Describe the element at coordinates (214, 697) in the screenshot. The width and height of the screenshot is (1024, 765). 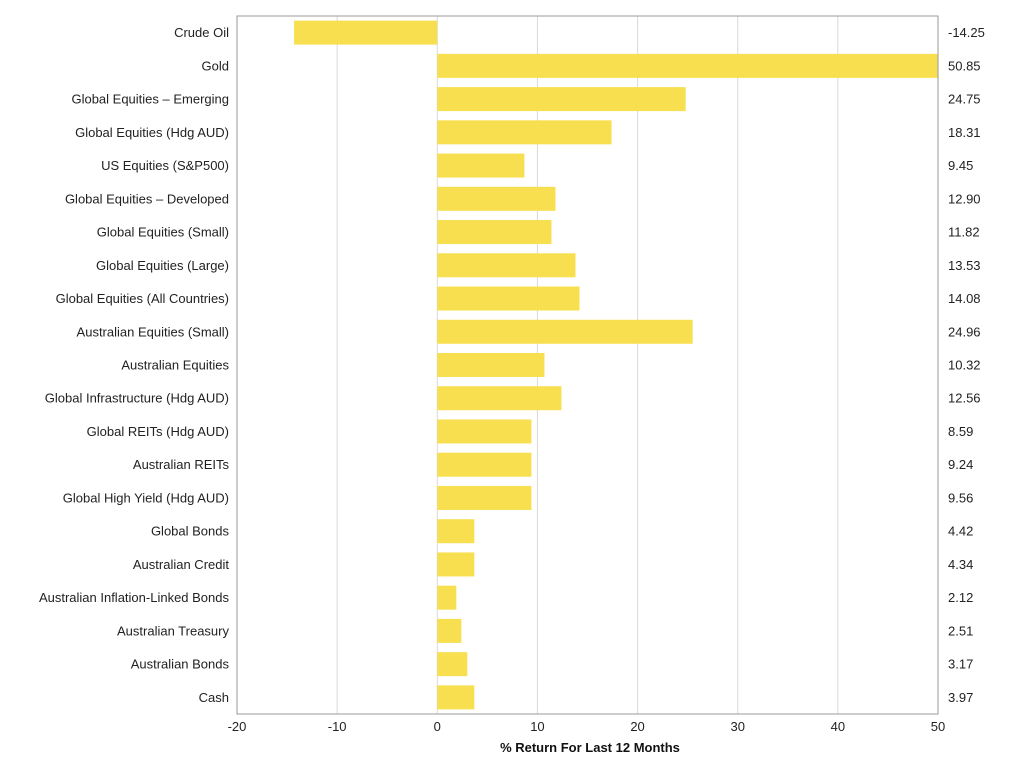
I see `category-label: Cash` at that location.